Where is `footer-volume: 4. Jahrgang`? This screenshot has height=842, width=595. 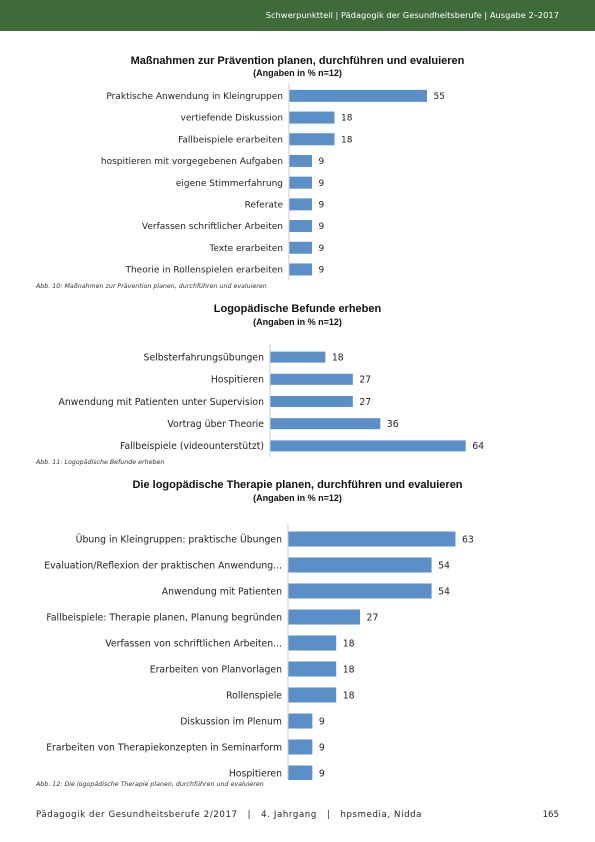
footer-volume: 4. Jahrgang is located at coordinates (289, 815).